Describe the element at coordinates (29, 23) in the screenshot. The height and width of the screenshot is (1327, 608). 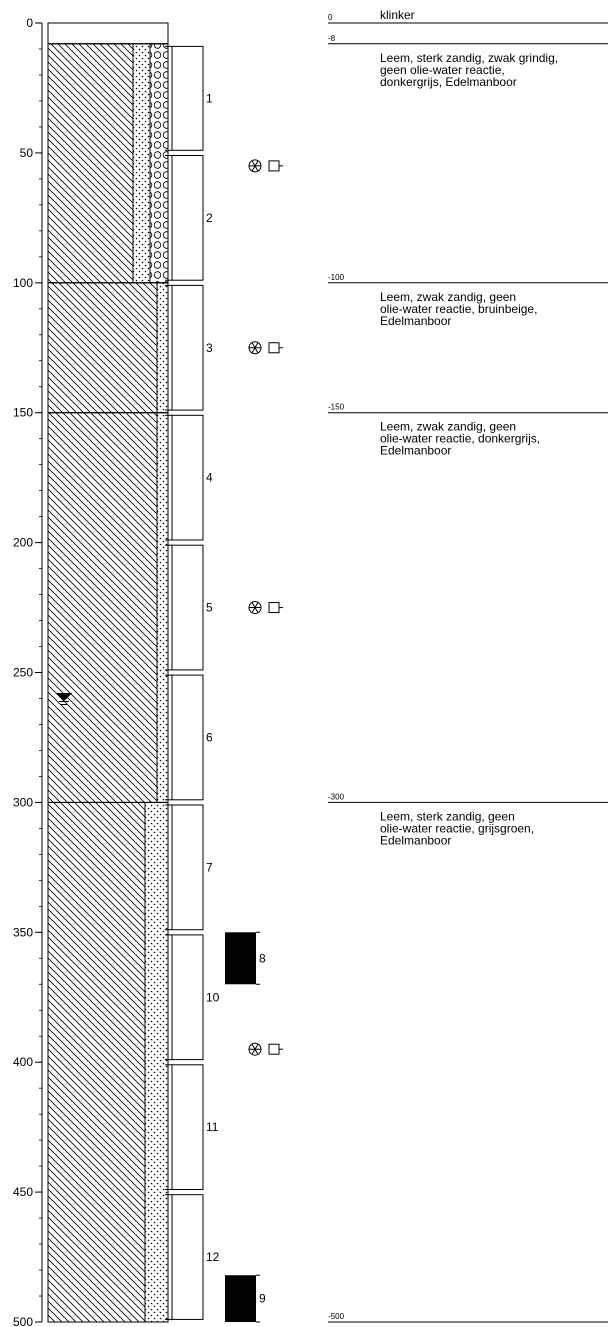
I see `depth-label: 0` at that location.